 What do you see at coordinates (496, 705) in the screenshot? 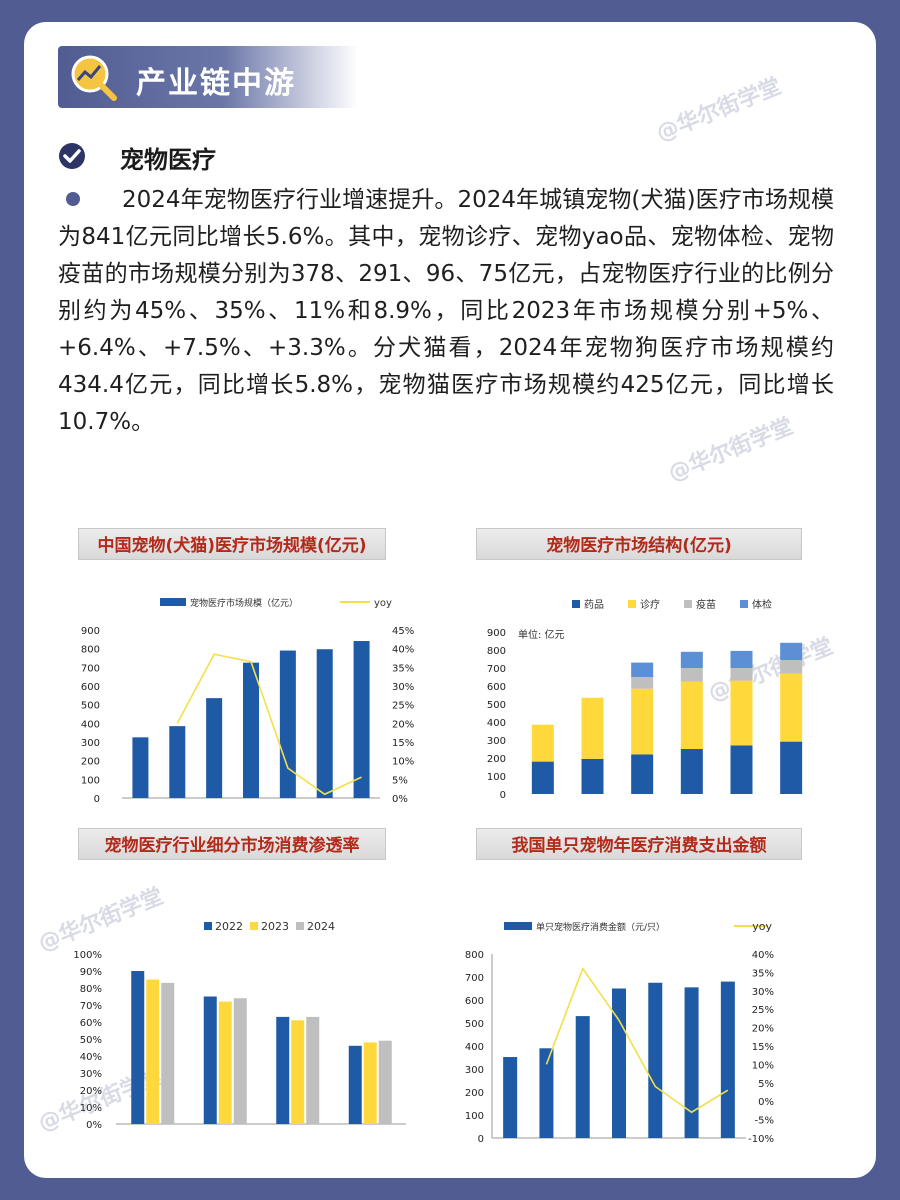
I see `y-tick-label: 500` at bounding box center [496, 705].